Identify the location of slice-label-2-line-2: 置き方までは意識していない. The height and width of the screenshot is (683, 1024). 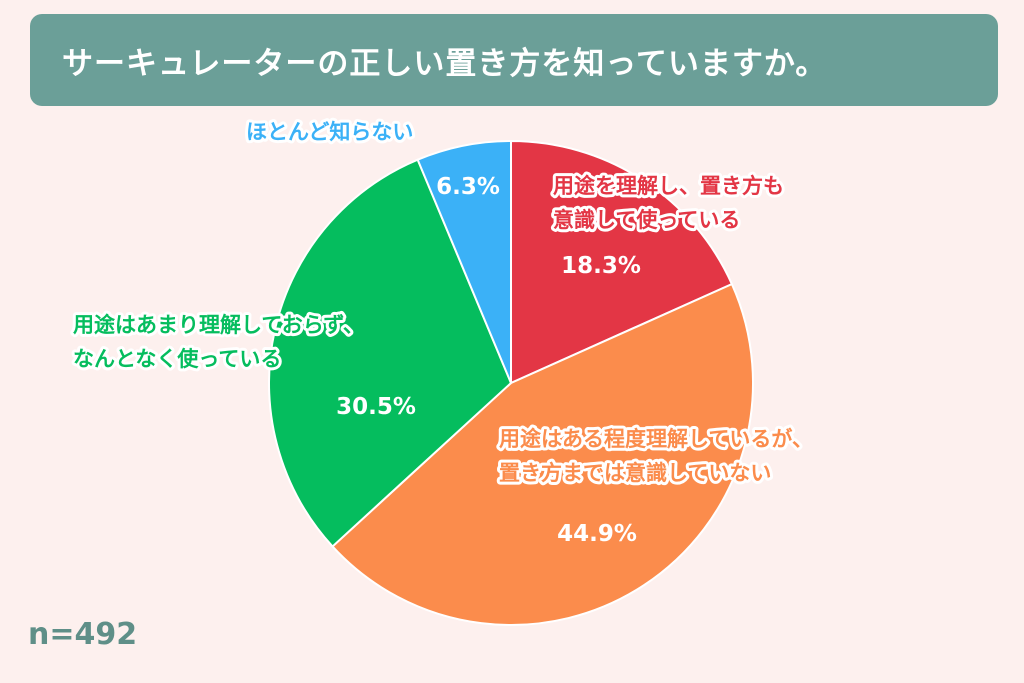
(635, 473).